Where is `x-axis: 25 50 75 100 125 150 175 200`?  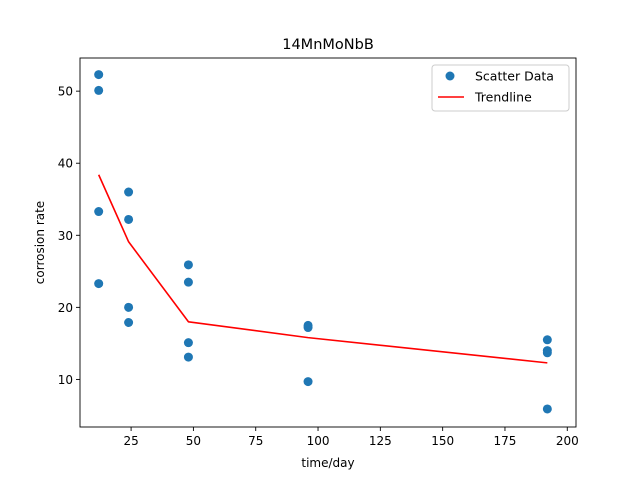 x-axis: 25 50 75 100 125 150 175 200 is located at coordinates (351, 437).